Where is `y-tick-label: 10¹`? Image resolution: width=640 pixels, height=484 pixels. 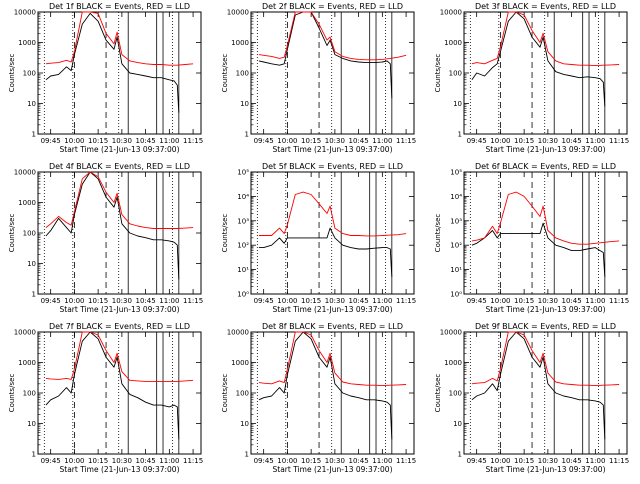 y-tick-label: 10¹ is located at coordinates (456, 270).